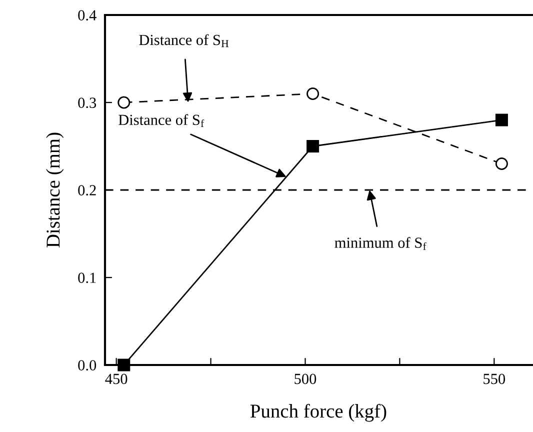 Image resolution: width=533 pixels, height=432 pixels. What do you see at coordinates (87, 365) in the screenshot?
I see `y-tick-label: 0.0` at bounding box center [87, 365].